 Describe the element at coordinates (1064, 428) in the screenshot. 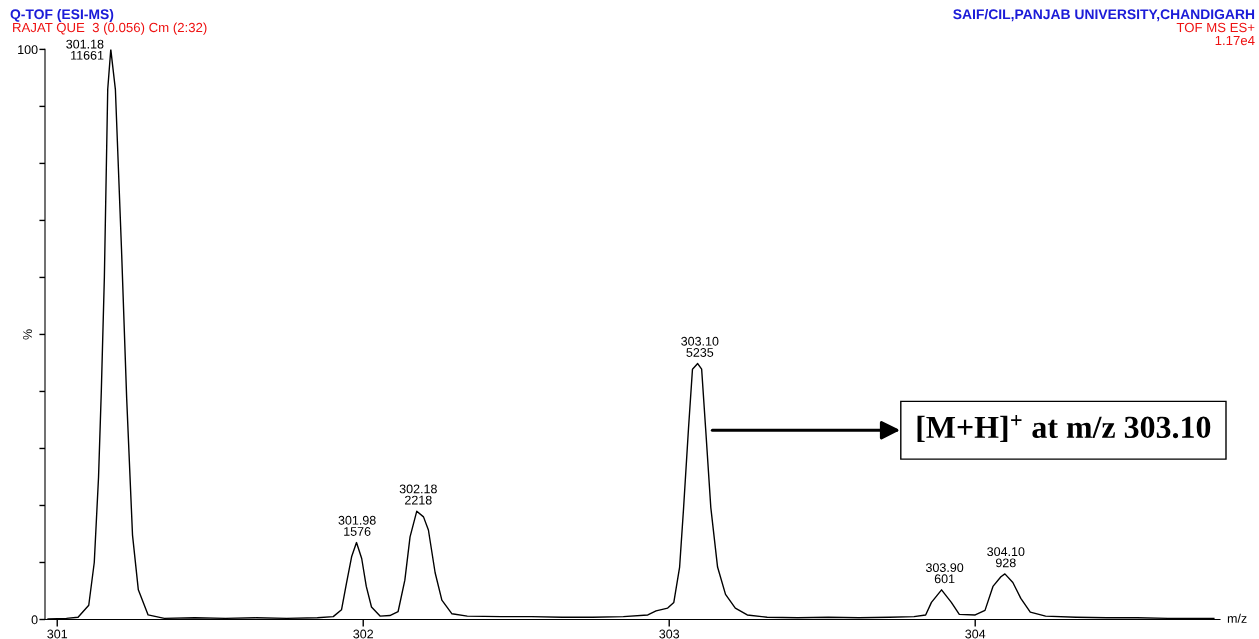

I see `annotation: [M+H]$^{+}$ at m/z 303.10` at that location.